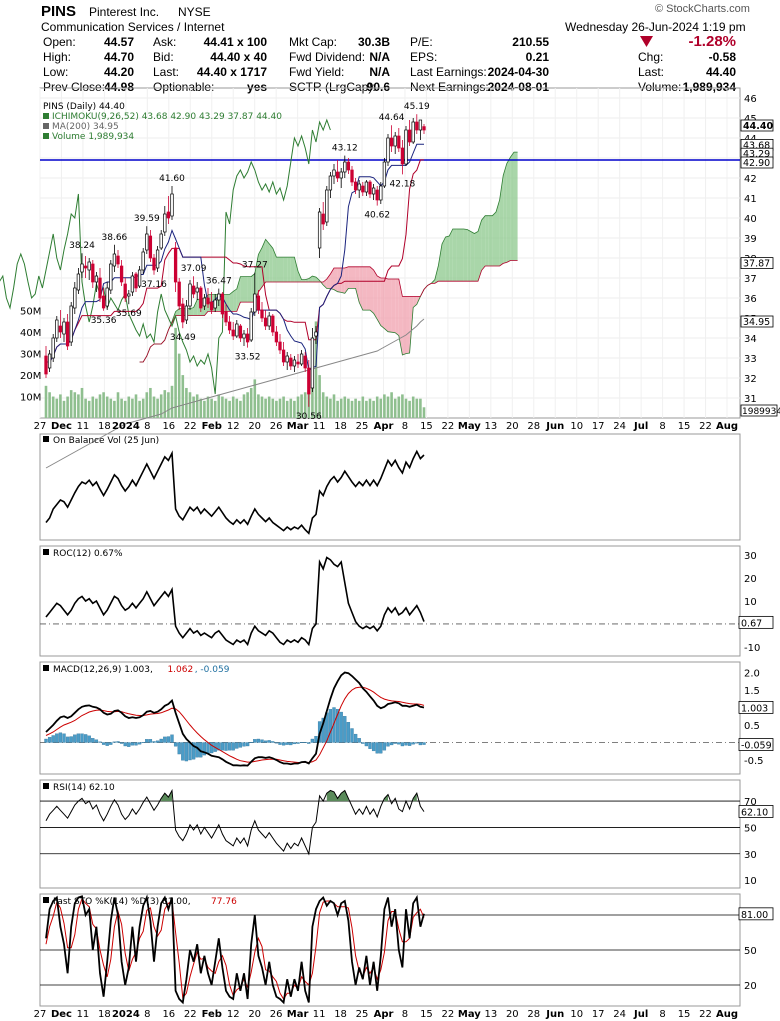  What do you see at coordinates (518, 72) in the screenshot?
I see `field-value: 2024-04-30` at bounding box center [518, 72].